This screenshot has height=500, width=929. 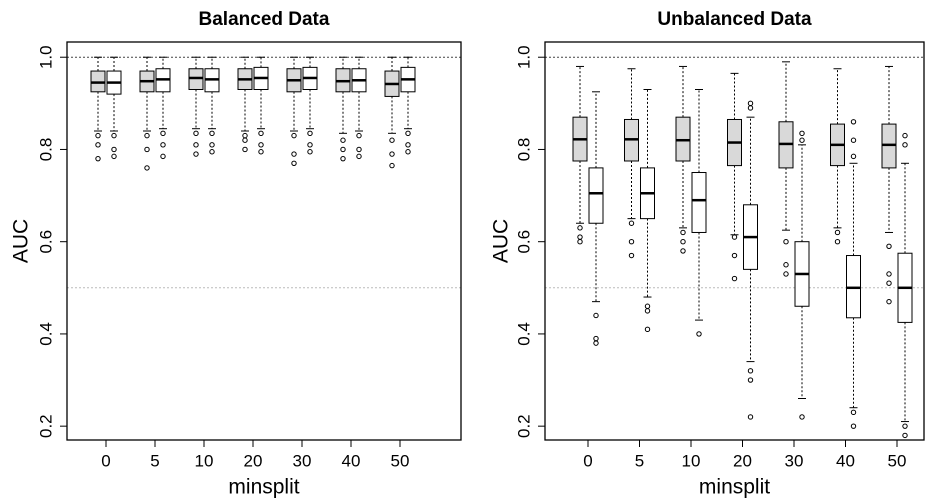 What do you see at coordinates (264, 19) in the screenshot?
I see `chart-title: Balanced Data` at bounding box center [264, 19].